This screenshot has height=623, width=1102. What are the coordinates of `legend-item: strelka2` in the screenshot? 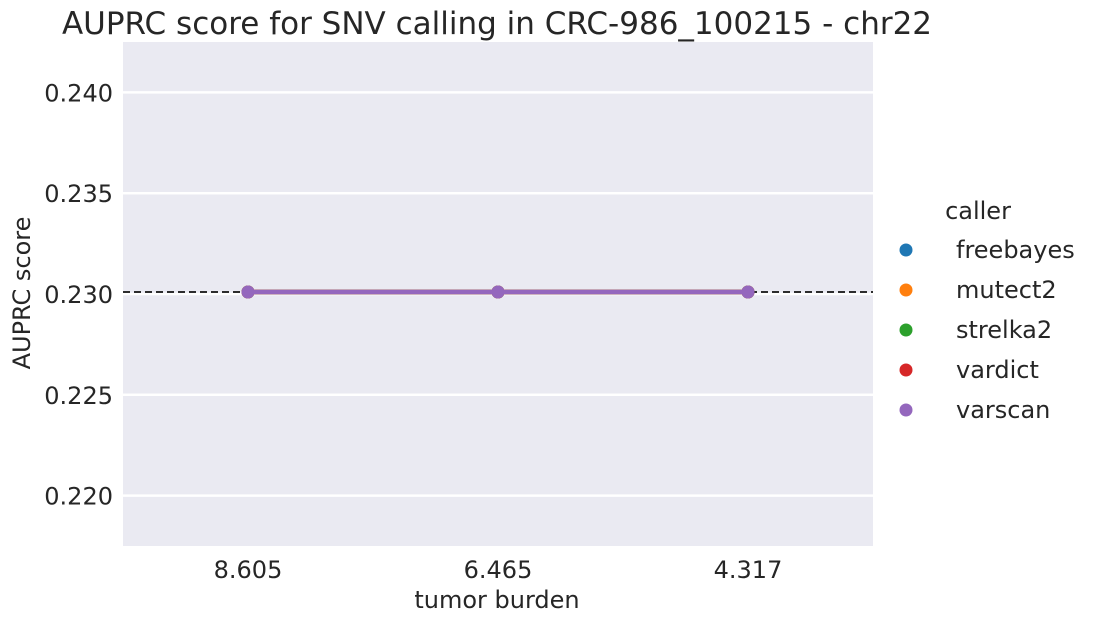 It's located at (975, 330).